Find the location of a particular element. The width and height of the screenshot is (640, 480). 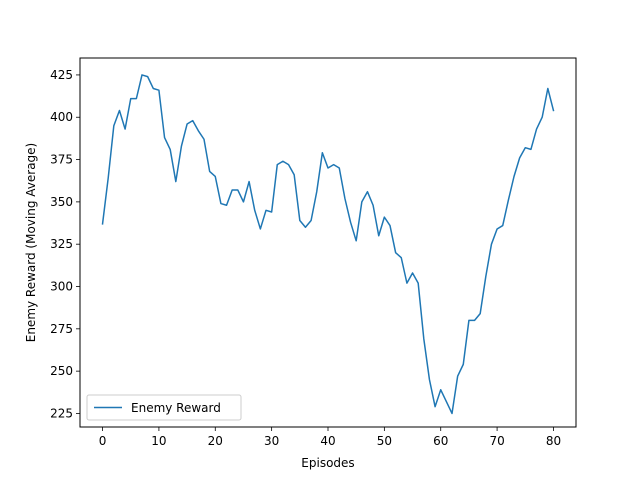

legend: Enemy Reward is located at coordinates (164, 407).